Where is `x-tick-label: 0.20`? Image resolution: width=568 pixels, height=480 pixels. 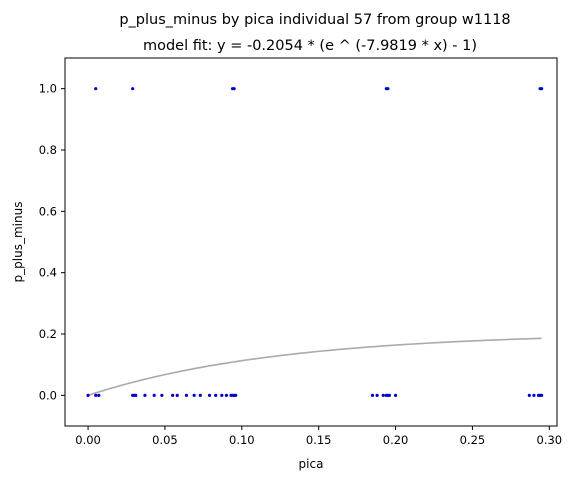 x-tick-label: 0.20 is located at coordinates (396, 440).